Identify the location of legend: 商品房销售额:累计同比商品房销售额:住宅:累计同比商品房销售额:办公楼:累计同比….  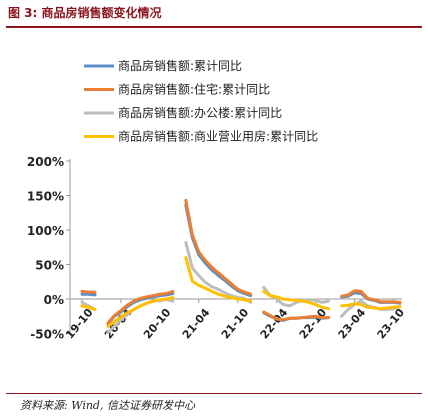
(201, 101).